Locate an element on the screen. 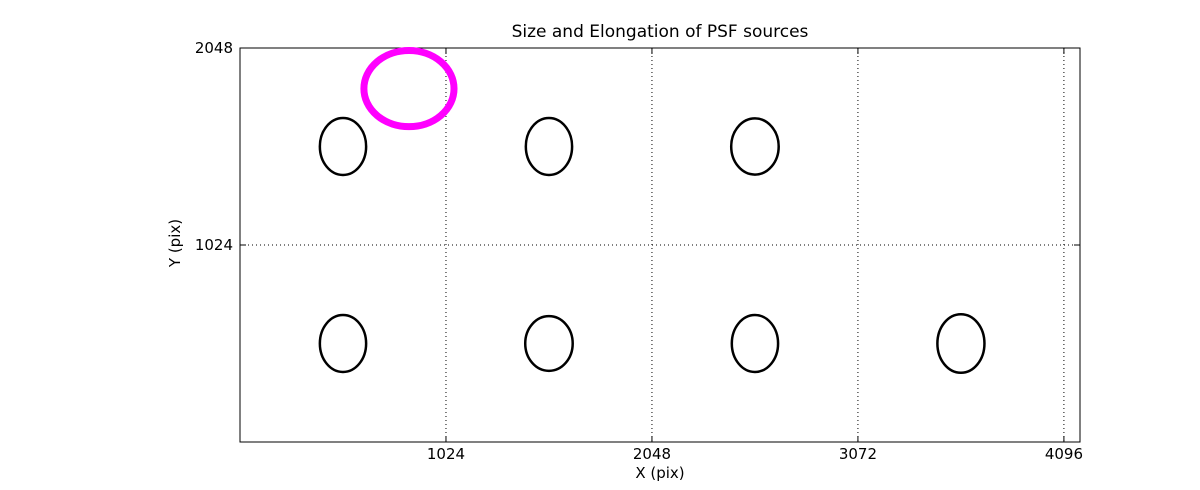 The width and height of the screenshot is (1200, 490). psf-source-1-ellipse is located at coordinates (343, 146).